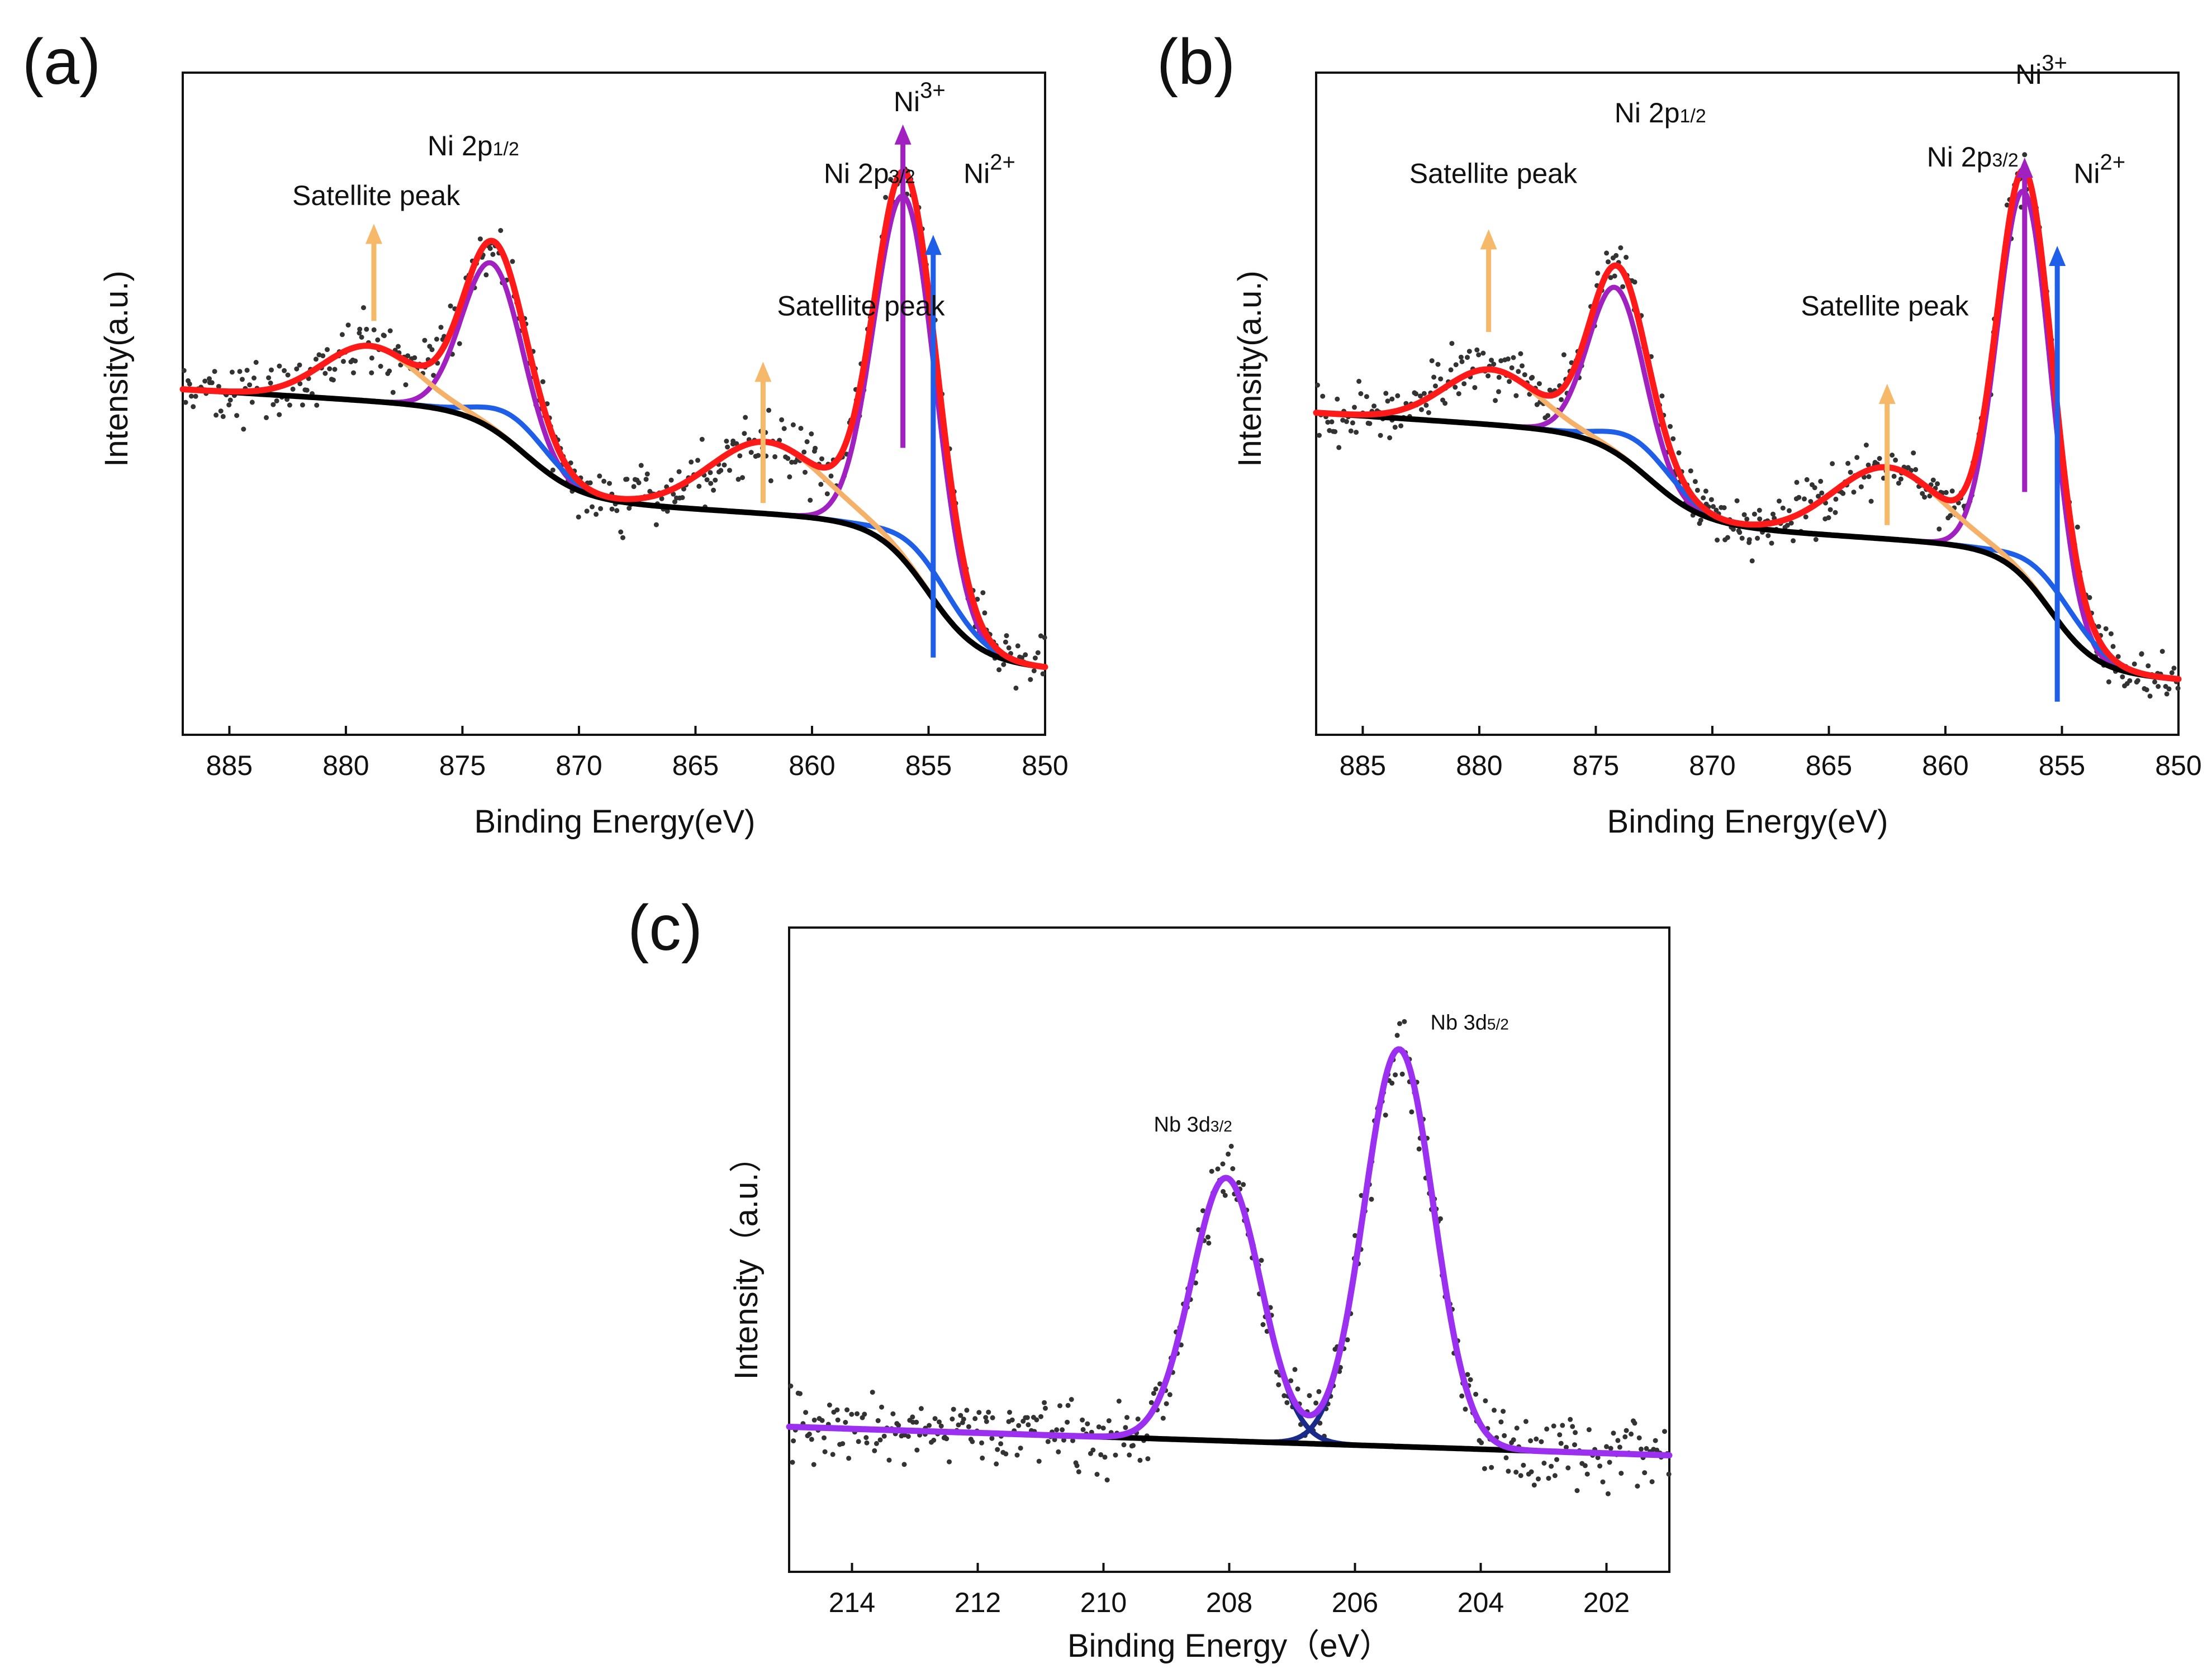 The image size is (2212, 1678). I want to click on background-line, so click(1747, 546).